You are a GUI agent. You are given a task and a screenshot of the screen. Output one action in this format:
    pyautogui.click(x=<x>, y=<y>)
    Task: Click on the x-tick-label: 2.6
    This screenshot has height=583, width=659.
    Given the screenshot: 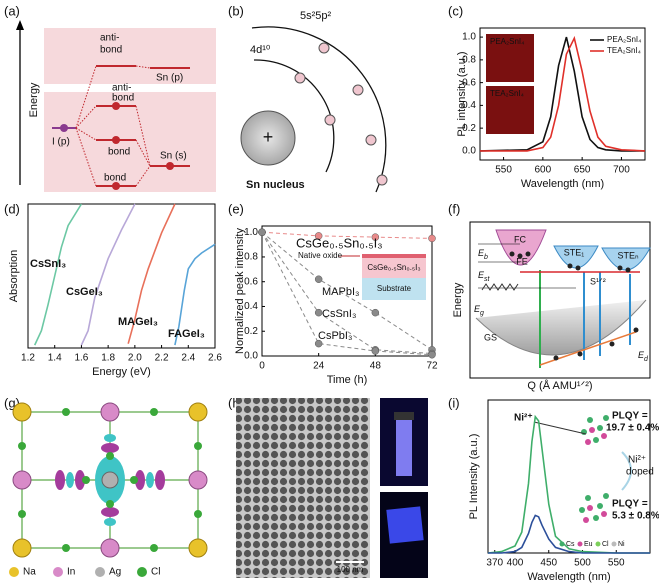 What is the action you would take?
    pyautogui.click(x=215, y=358)
    